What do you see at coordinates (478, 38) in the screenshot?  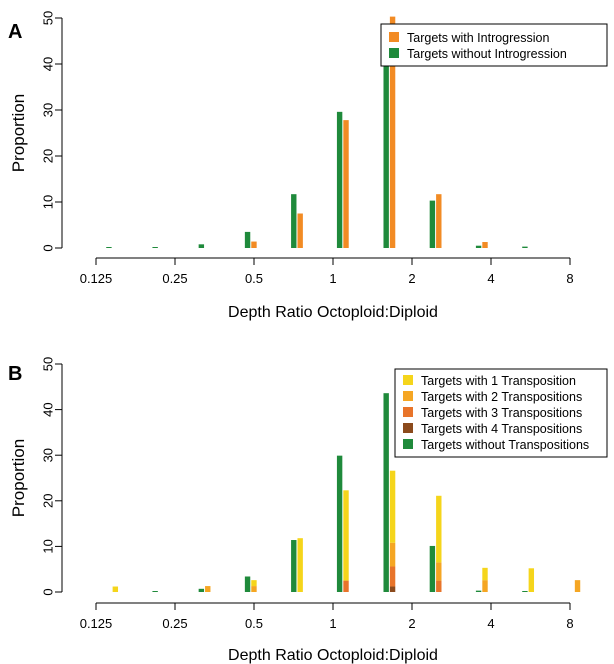 I see `legend-entry: Targets with Introgression` at bounding box center [478, 38].